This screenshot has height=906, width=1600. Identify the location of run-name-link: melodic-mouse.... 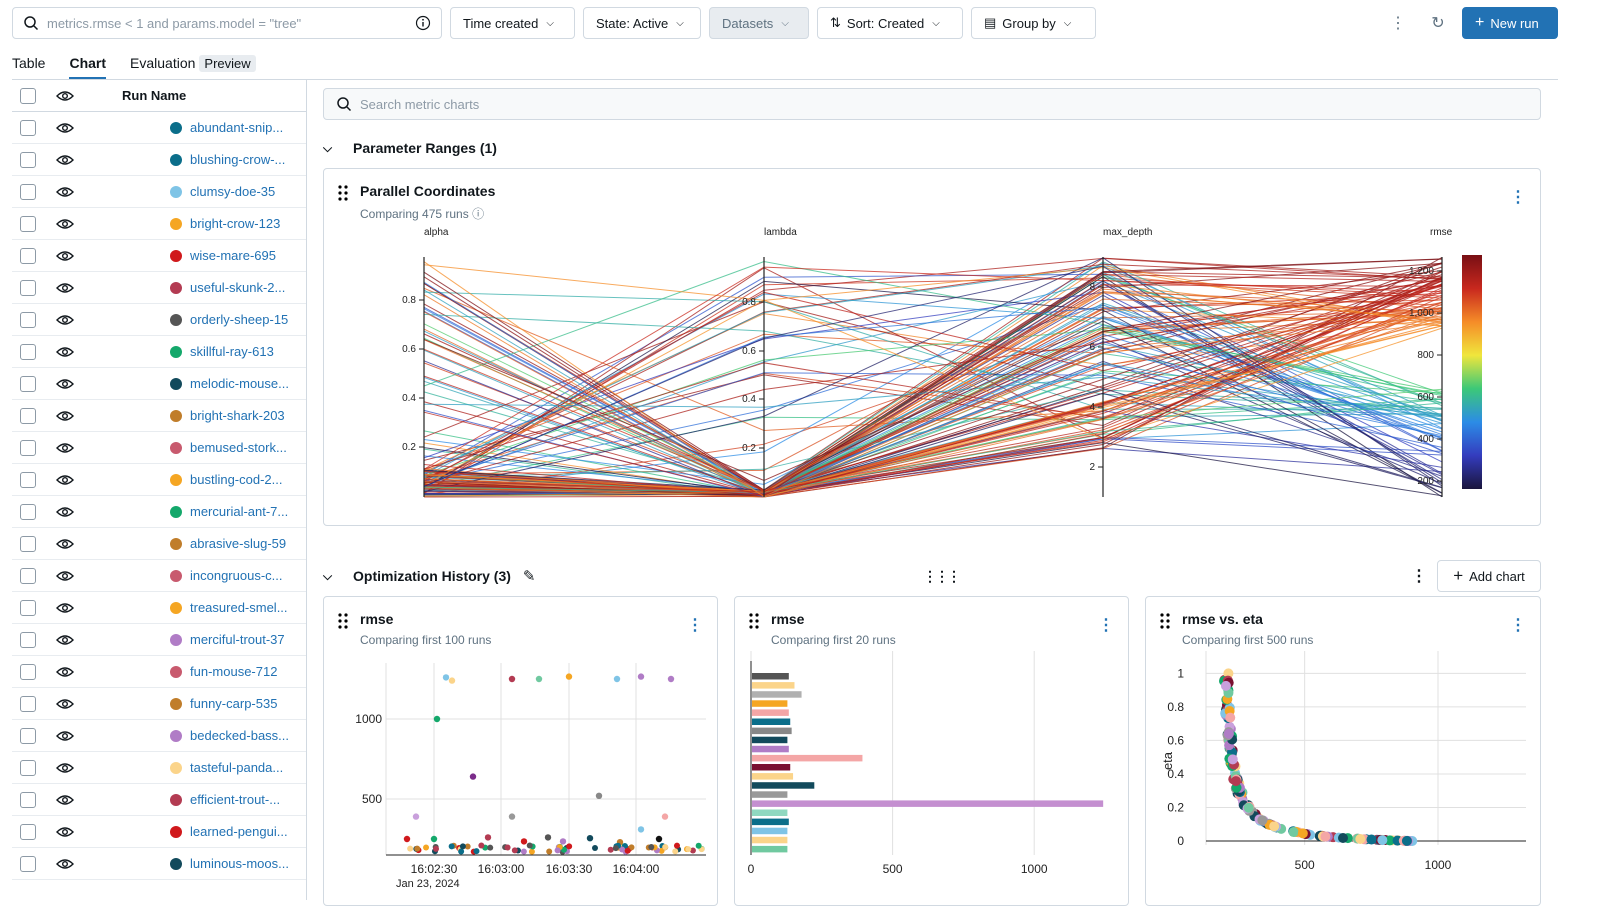
(239, 383).